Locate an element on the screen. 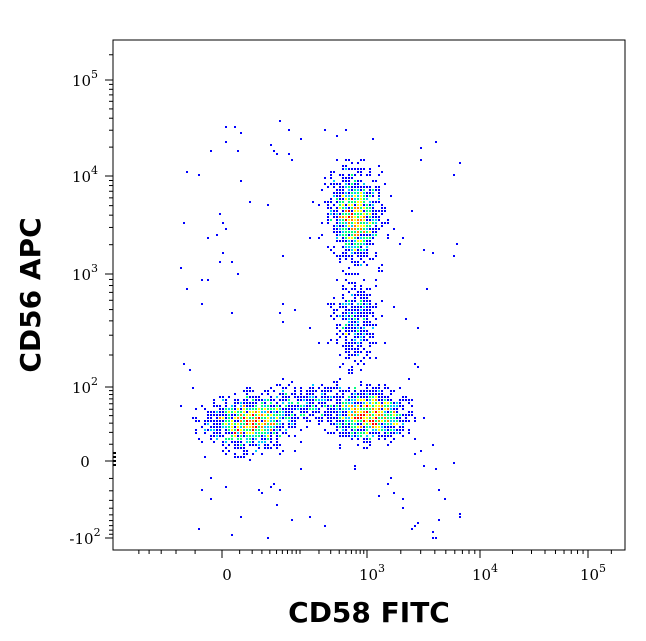 The image size is (646, 641). y-tick-label: 103 is located at coordinates (85, 273).